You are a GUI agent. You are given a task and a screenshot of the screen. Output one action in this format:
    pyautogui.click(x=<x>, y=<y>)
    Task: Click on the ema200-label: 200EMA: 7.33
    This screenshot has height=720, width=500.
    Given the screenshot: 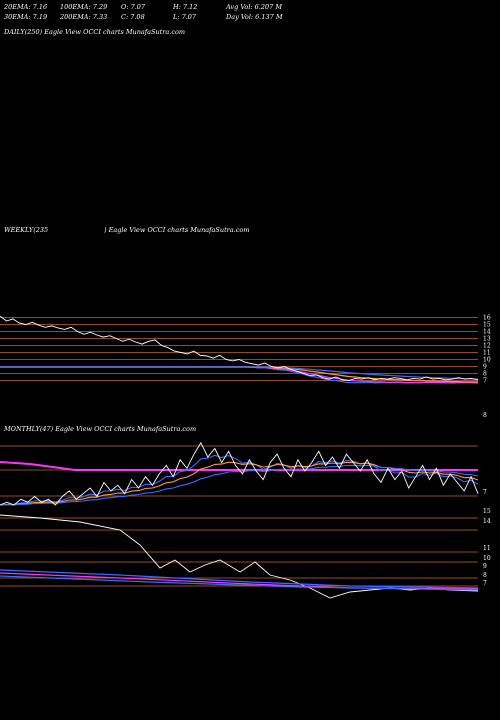 What is the action you would take?
    pyautogui.click(x=84, y=17)
    